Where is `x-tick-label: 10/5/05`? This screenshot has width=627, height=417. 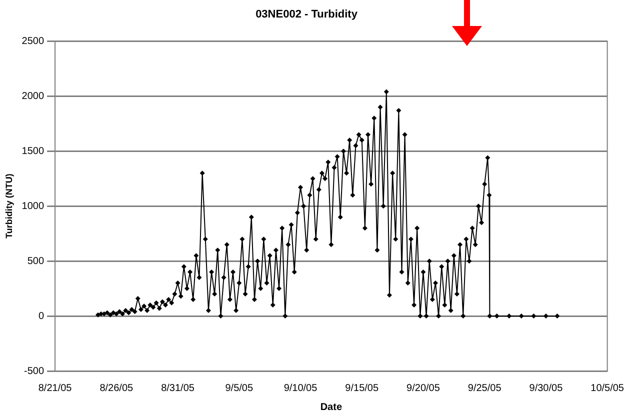
x-tick-label: 10/5/05 is located at coordinates (607, 388).